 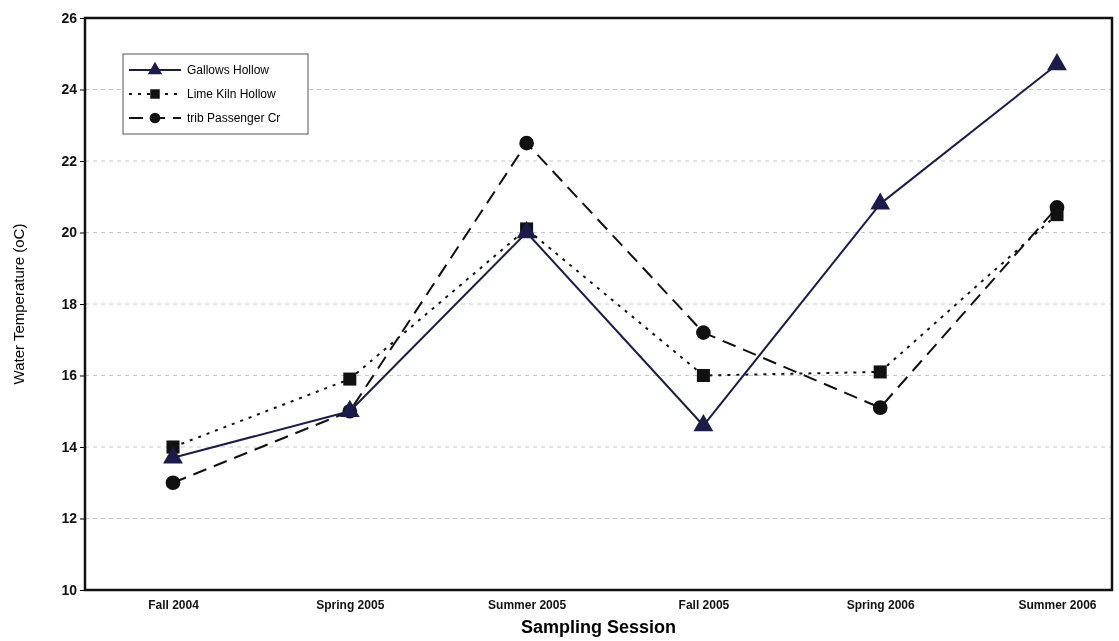 I want to click on y-tick-label: 18, so click(x=69, y=303).